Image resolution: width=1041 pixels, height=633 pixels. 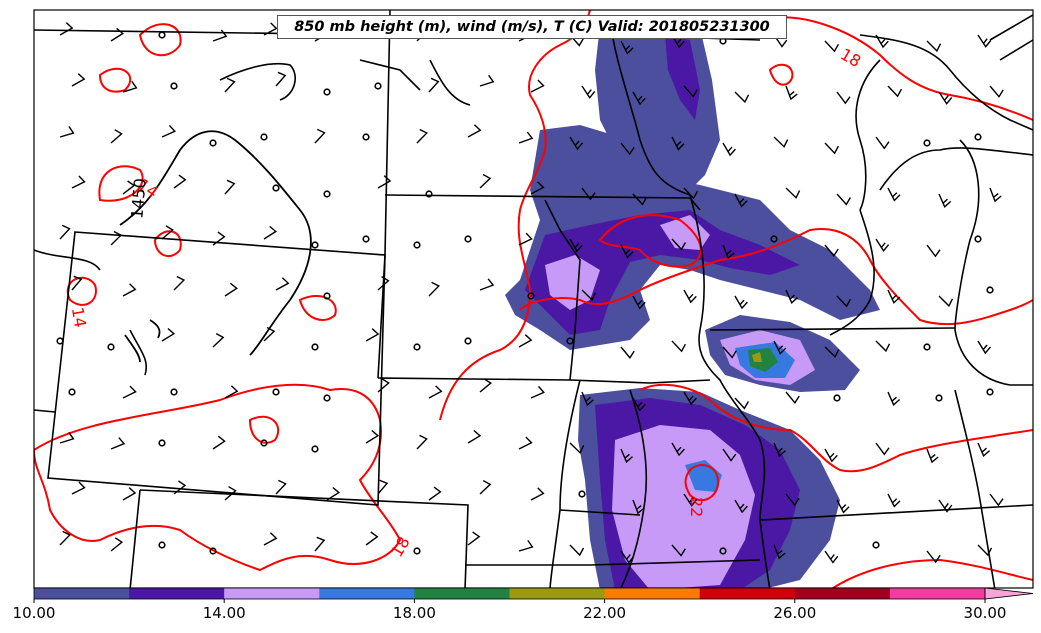 I want to click on shaded-region-east-olive, so click(x=757, y=357).